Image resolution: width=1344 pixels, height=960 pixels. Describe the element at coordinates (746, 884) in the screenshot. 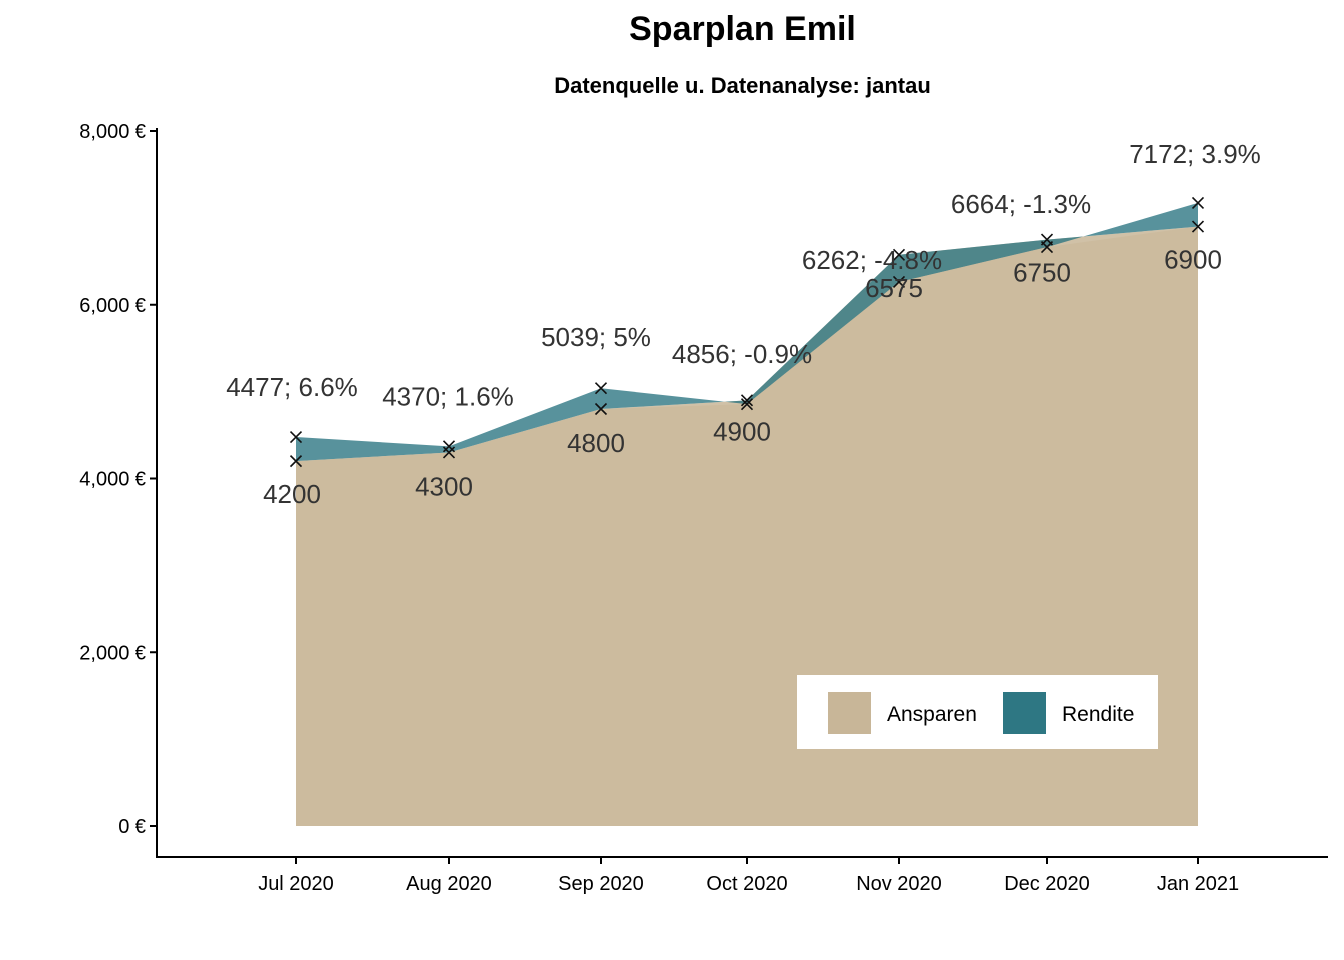

I see `x-tick-label: Oct 2020` at that location.